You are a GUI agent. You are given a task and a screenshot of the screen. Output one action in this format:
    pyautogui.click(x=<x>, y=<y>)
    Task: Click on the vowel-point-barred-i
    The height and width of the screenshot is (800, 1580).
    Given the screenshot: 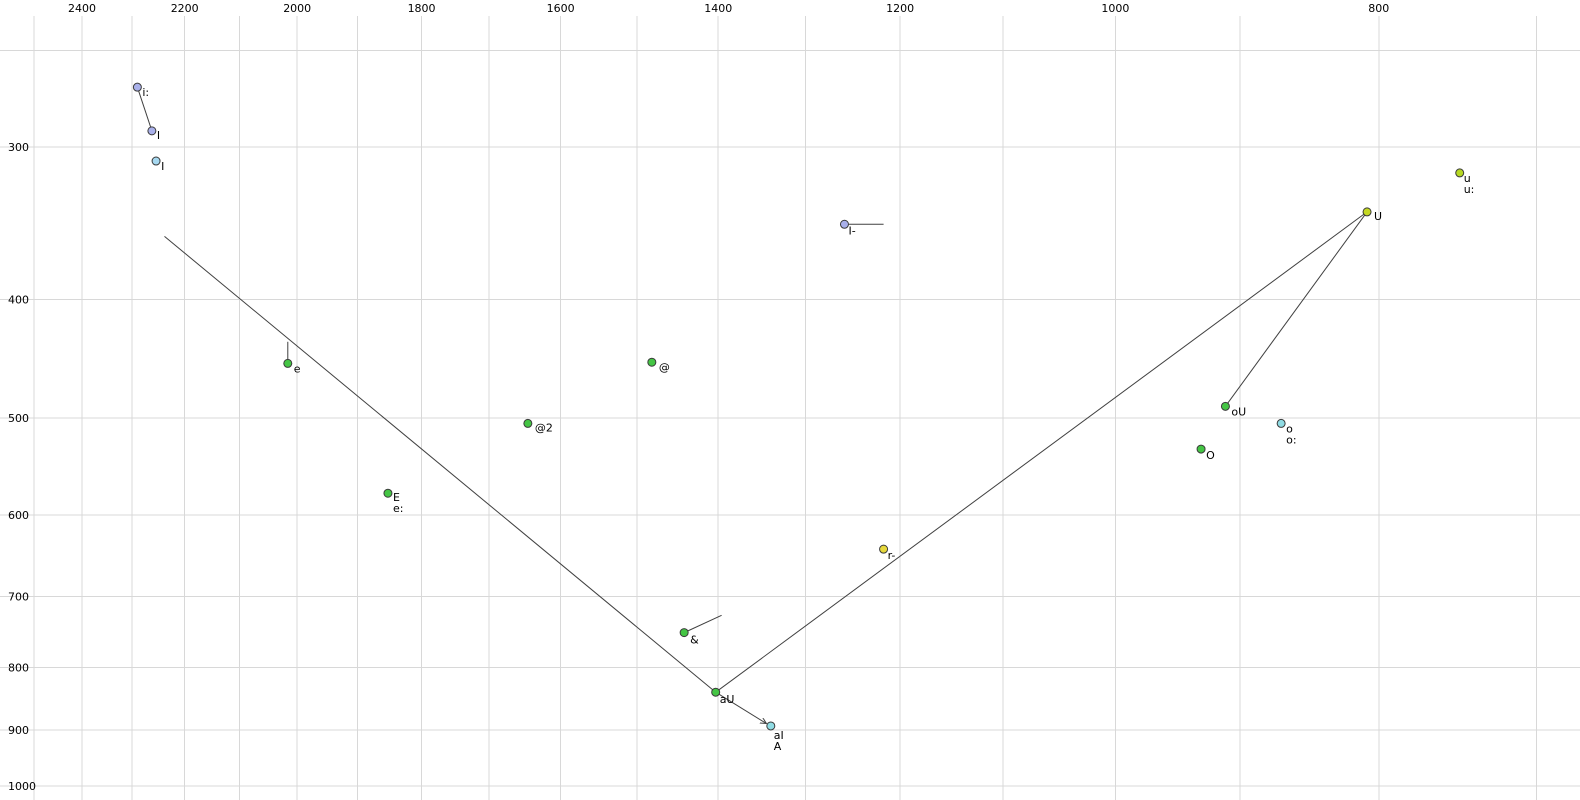 What is the action you would take?
    pyautogui.click(x=844, y=224)
    